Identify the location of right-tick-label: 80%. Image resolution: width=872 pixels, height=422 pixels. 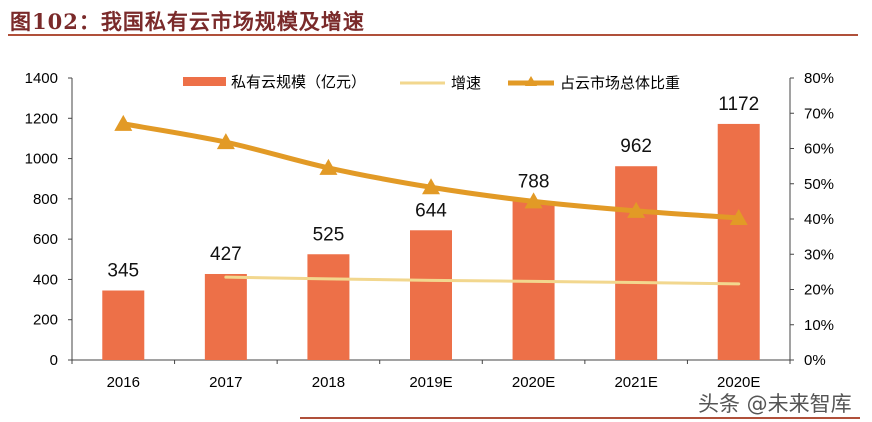
(819, 78).